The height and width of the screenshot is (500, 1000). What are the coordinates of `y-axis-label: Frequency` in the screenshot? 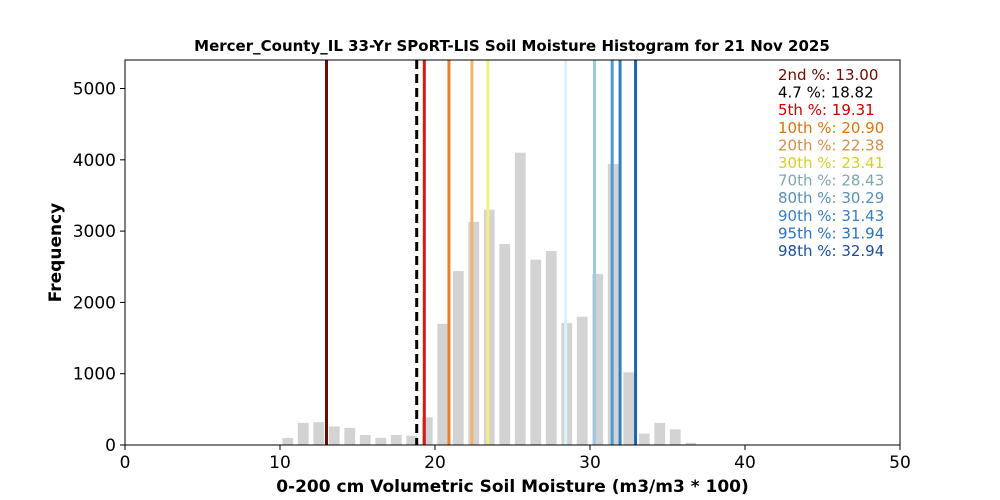 It's located at (56, 253).